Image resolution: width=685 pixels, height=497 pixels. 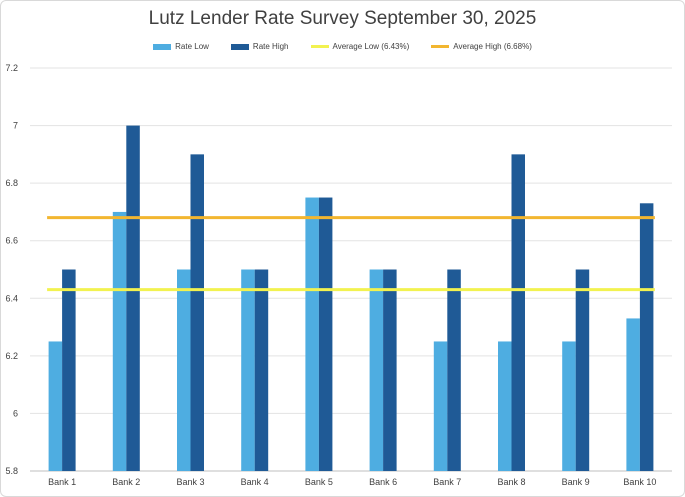 What do you see at coordinates (576, 482) in the screenshot?
I see `x-tick-label-9: Bank 9` at bounding box center [576, 482].